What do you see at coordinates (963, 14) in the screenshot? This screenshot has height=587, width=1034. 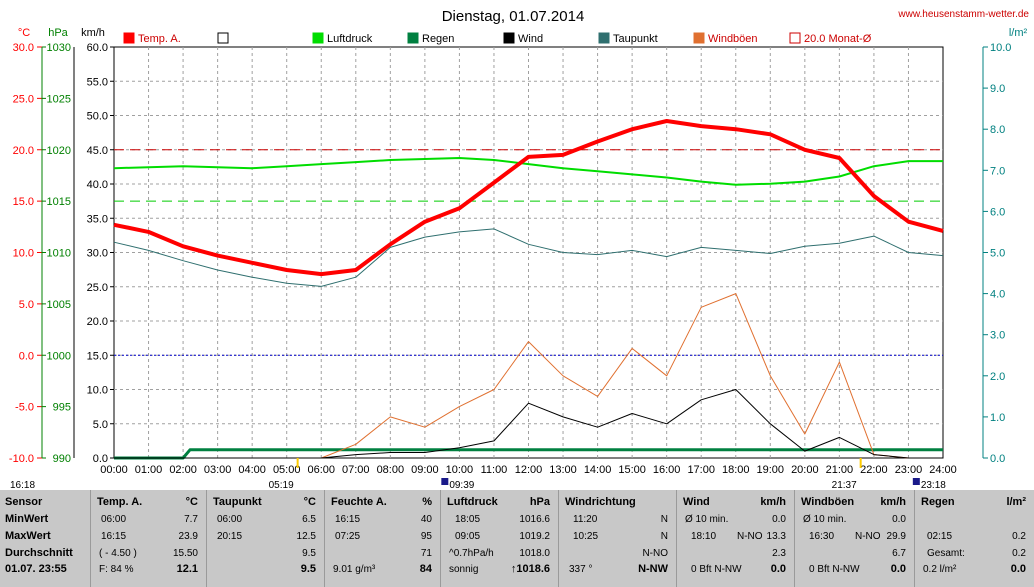 I see `website-link: www.heusenstamm-wetter.de` at bounding box center [963, 14].